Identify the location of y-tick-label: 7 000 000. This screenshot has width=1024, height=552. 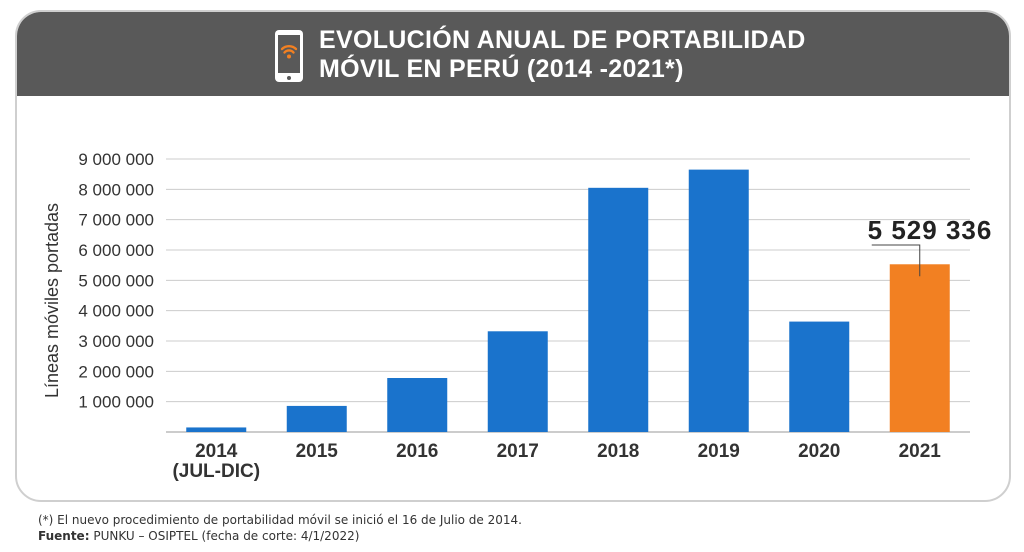
(116, 220).